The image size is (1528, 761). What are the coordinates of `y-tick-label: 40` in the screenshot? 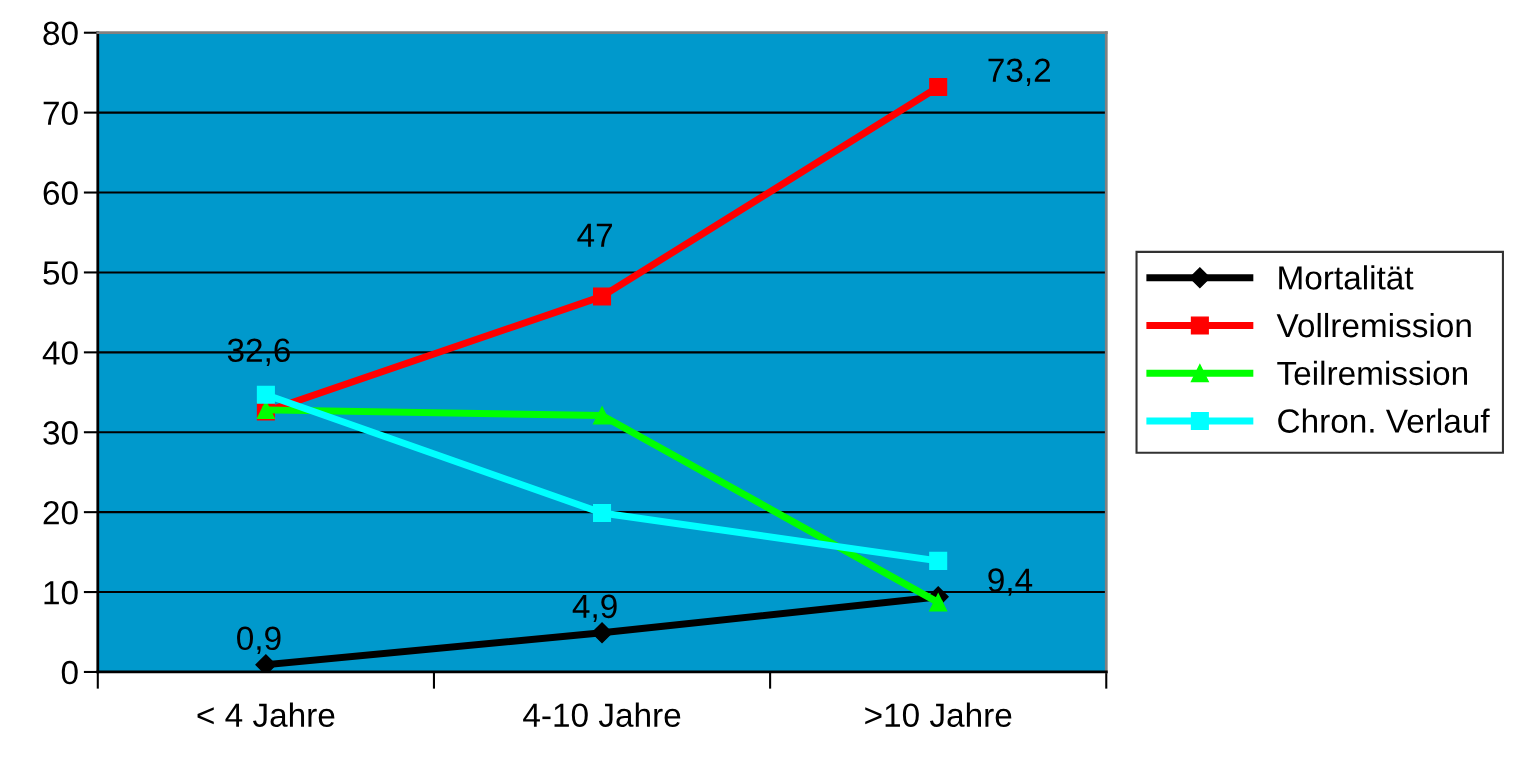 It's located at (60, 353).